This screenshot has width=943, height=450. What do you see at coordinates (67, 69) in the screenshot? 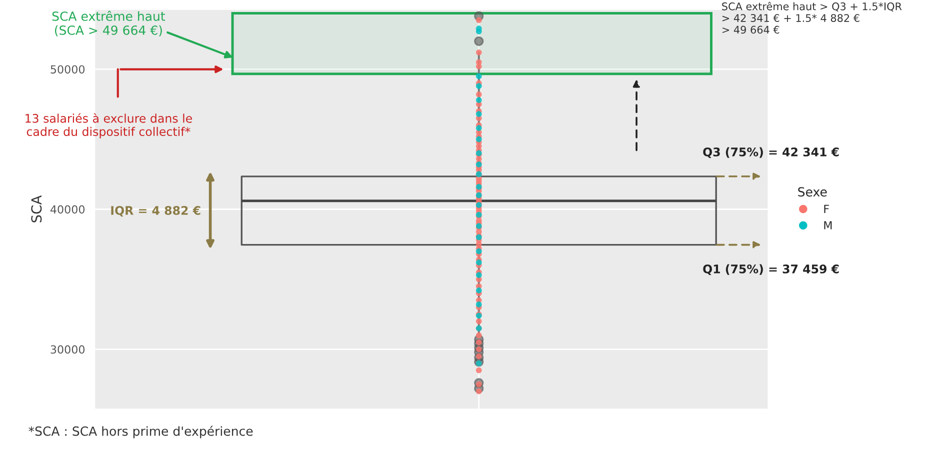
I see `y-tick-label: 50000` at bounding box center [67, 69].